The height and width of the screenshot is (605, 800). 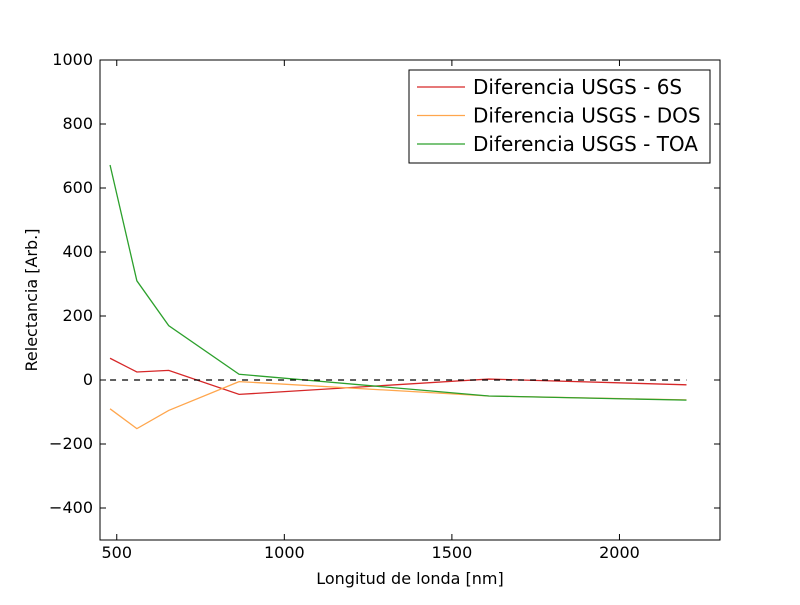 What do you see at coordinates (410, 578) in the screenshot?
I see `x-axis-label: Longitud de londa [nm]` at bounding box center [410, 578].